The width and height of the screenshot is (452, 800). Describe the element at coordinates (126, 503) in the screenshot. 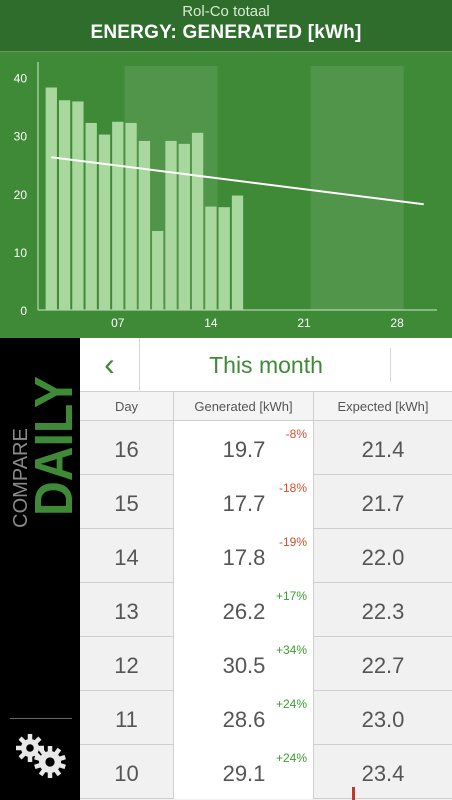

I see `row-day: 15` at that location.